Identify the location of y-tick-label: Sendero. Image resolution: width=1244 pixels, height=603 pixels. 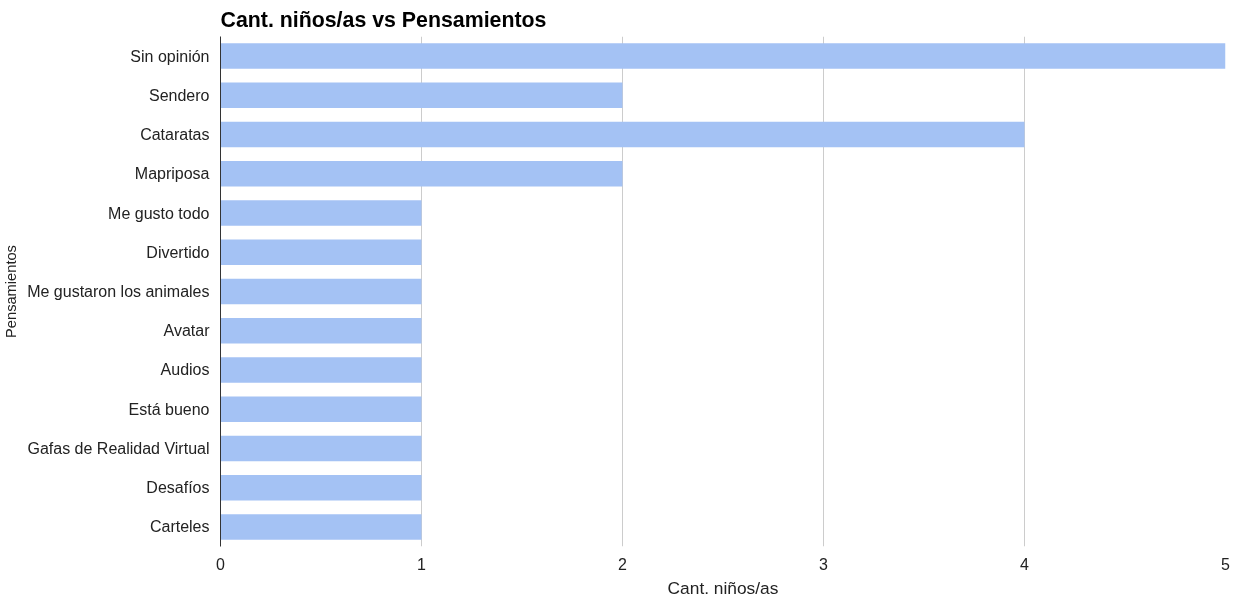
(179, 95).